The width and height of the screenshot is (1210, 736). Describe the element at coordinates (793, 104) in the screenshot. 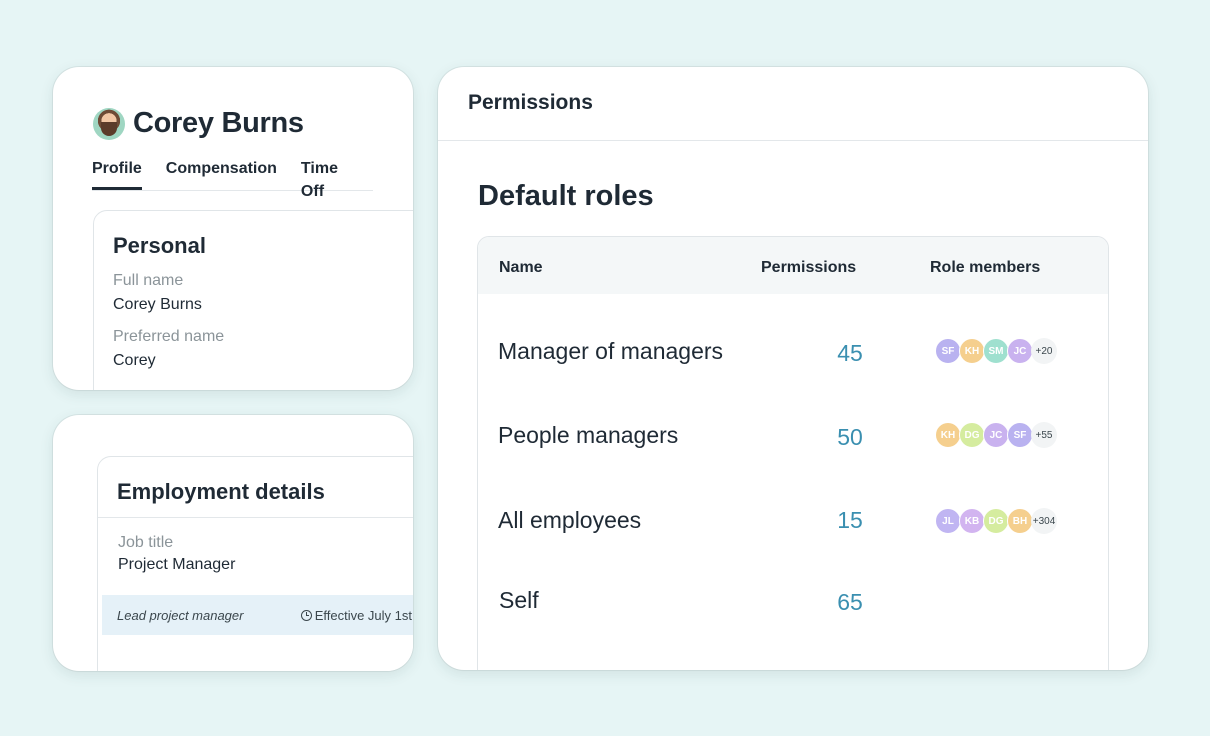

I see `permissions-header: Permissions` at that location.